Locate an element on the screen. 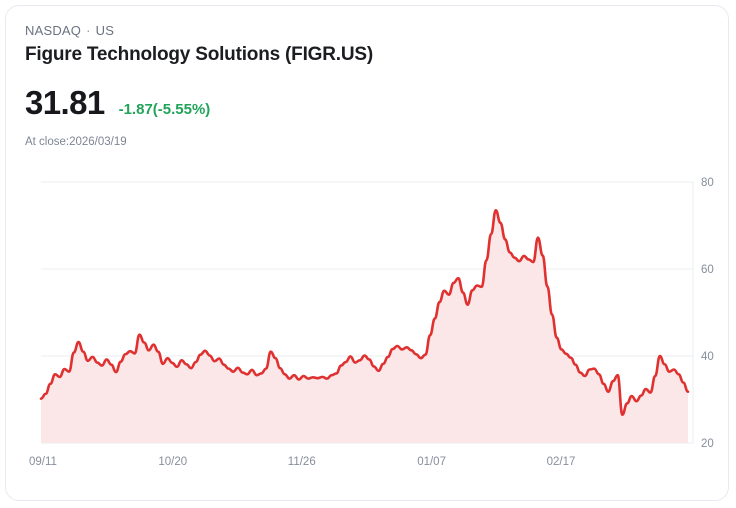 The image size is (736, 508). price-row: 31.81 -1.87(-5.55%) is located at coordinates (368, 103).